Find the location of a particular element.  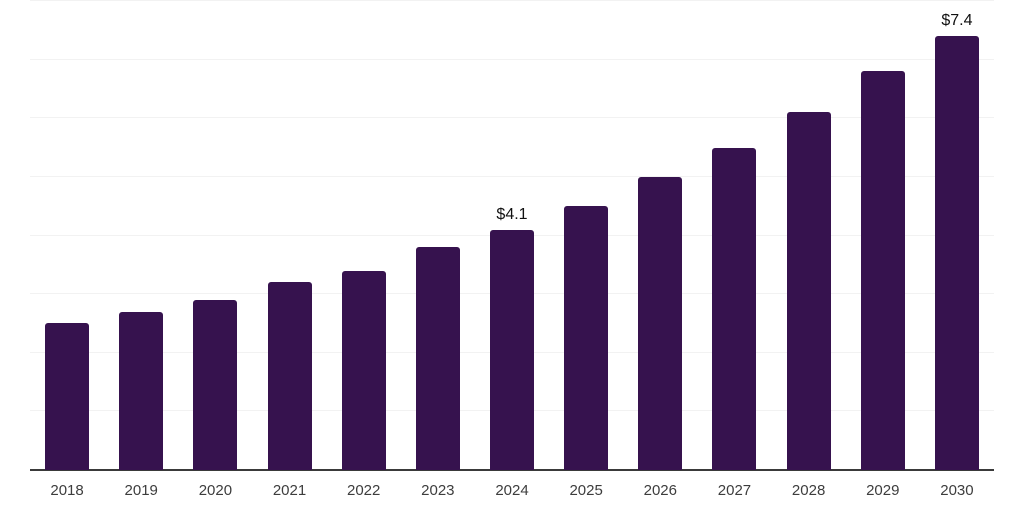

bar-2018 is located at coordinates (67, 396).